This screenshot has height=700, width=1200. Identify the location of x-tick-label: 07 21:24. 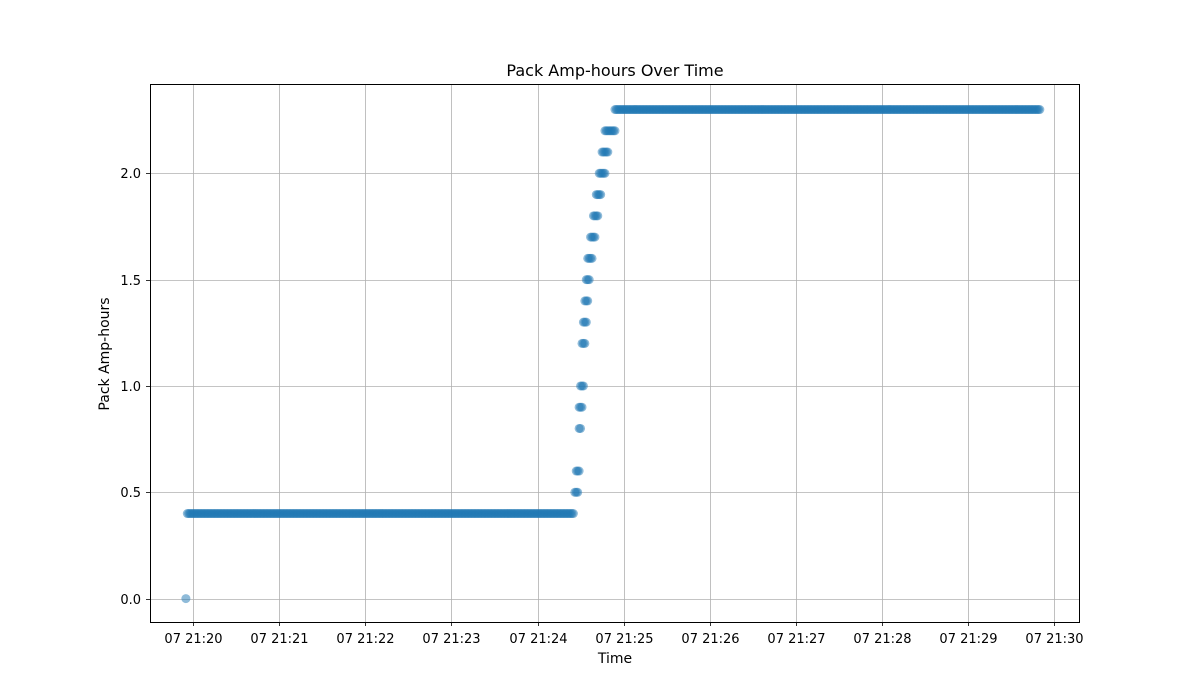
(538, 639).